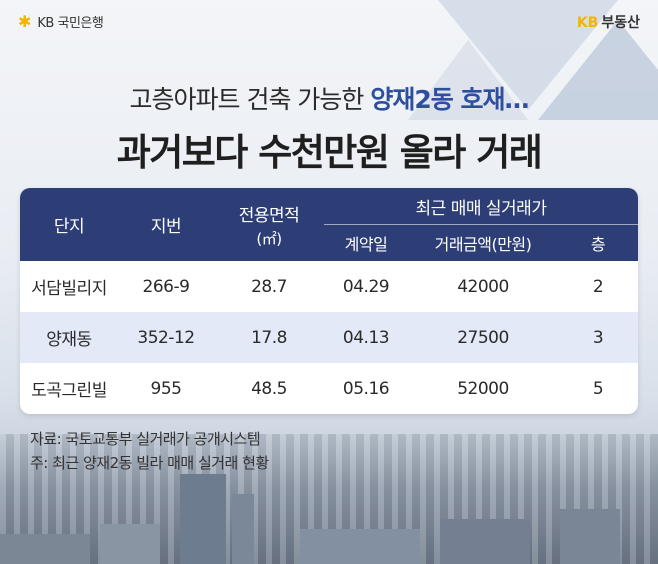 The height and width of the screenshot is (564, 658). What do you see at coordinates (70, 23) in the screenshot?
I see `bank-logo-text: KB 국민은행` at bounding box center [70, 23].